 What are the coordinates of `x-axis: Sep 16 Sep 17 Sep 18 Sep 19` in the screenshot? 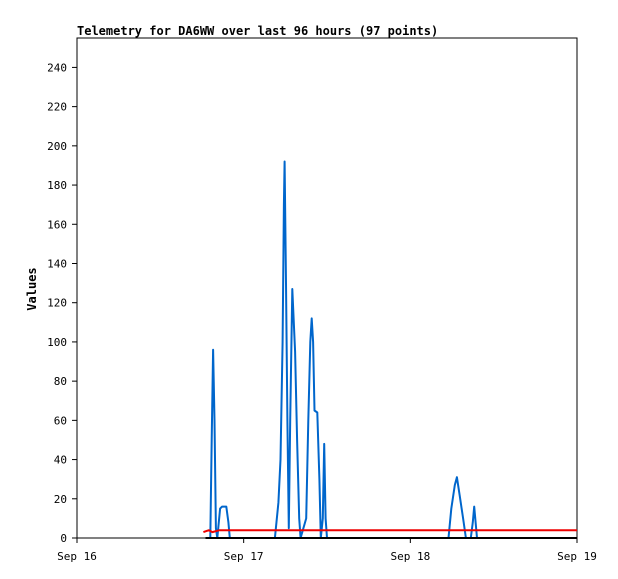 It's located at (327, 550).